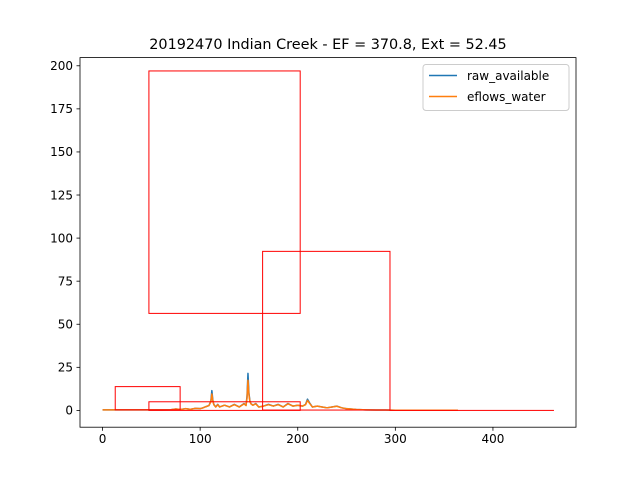 This screenshot has height=484, width=640. Describe the element at coordinates (65, 368) in the screenshot. I see `y-tick-label: 25` at that location.